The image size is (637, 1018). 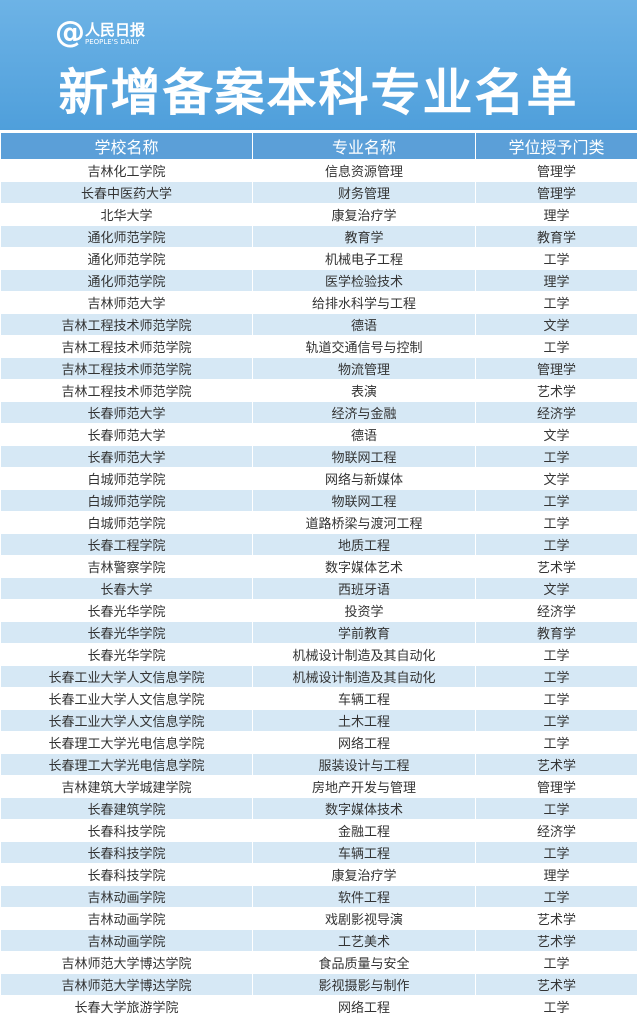 I want to click on table-cell: 经济与金融, so click(x=364, y=413).